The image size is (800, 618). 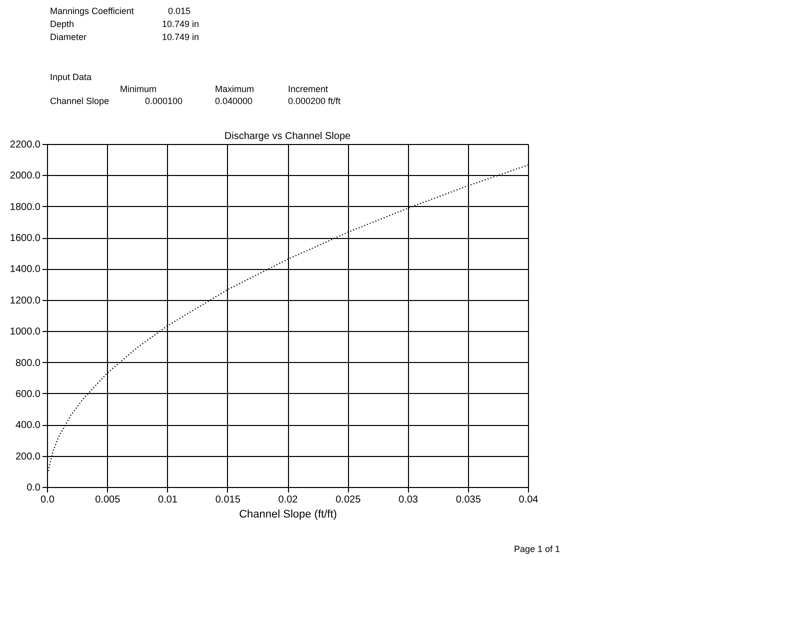 I want to click on text: Maximum, so click(x=234, y=89).